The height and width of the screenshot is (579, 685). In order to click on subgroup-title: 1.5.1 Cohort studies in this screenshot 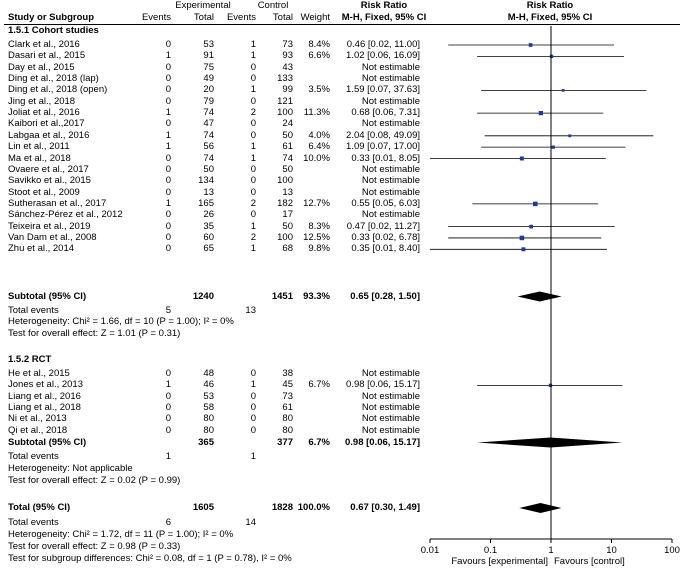, I will do `click(53, 30)`.